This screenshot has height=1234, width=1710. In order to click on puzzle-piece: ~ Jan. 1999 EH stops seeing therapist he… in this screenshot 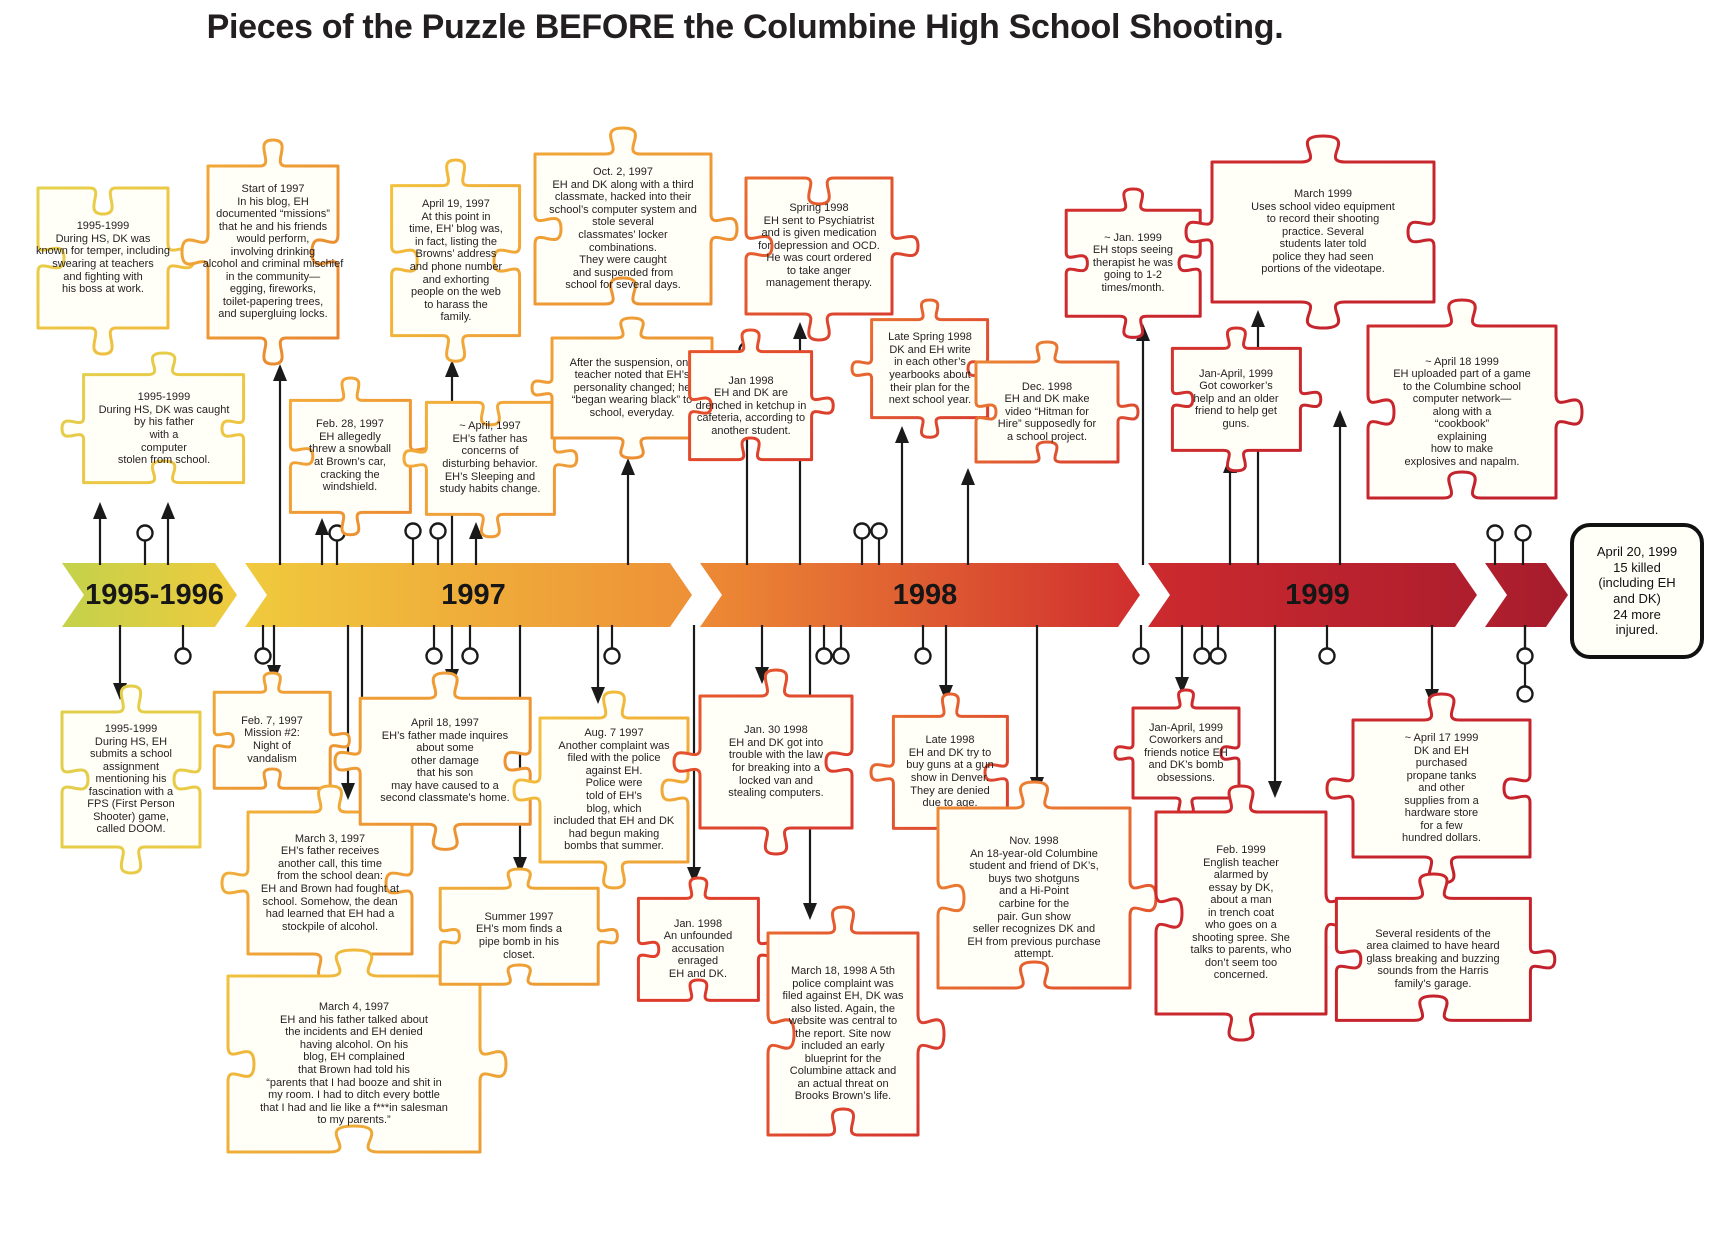, I will do `click(1133, 263)`.